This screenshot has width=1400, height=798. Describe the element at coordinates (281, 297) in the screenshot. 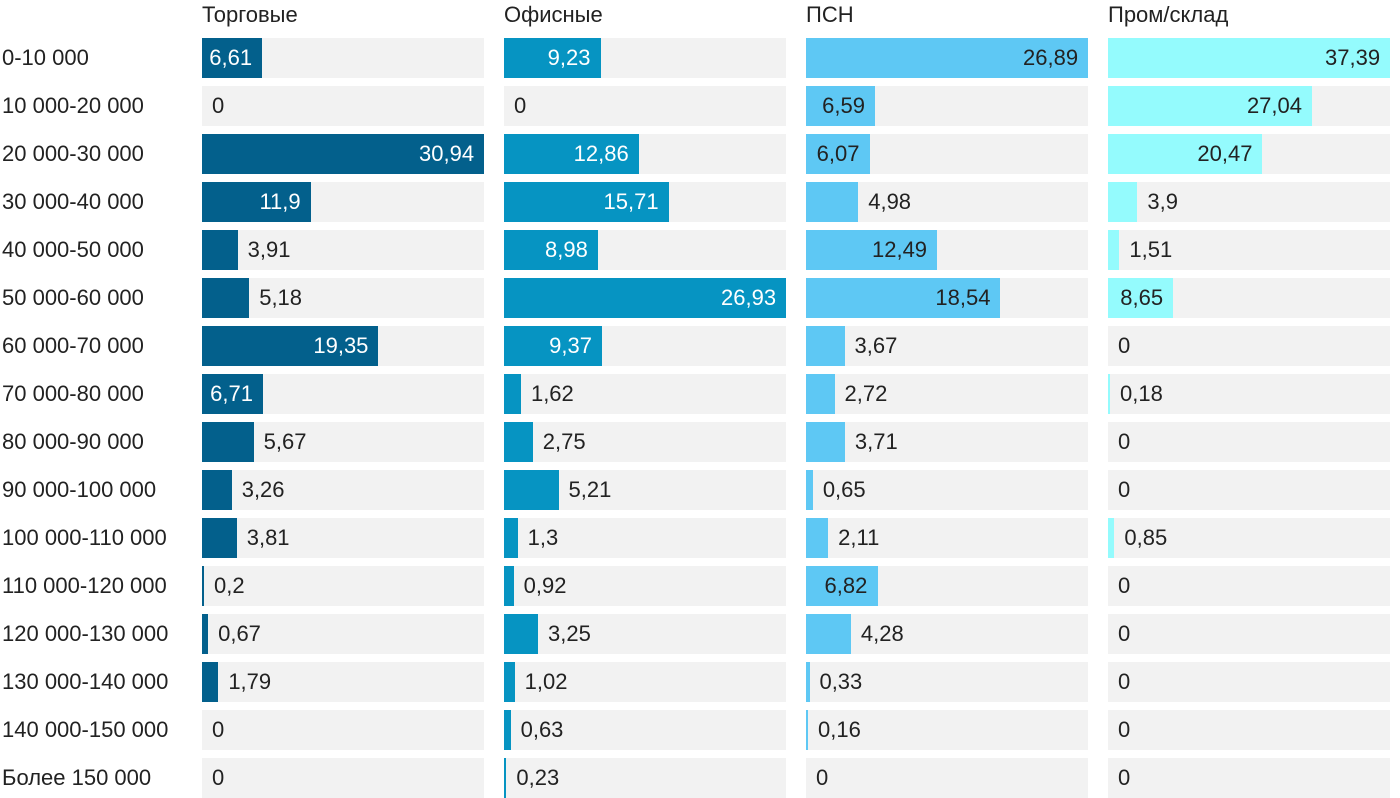

I see `value-label: 5,18` at that location.